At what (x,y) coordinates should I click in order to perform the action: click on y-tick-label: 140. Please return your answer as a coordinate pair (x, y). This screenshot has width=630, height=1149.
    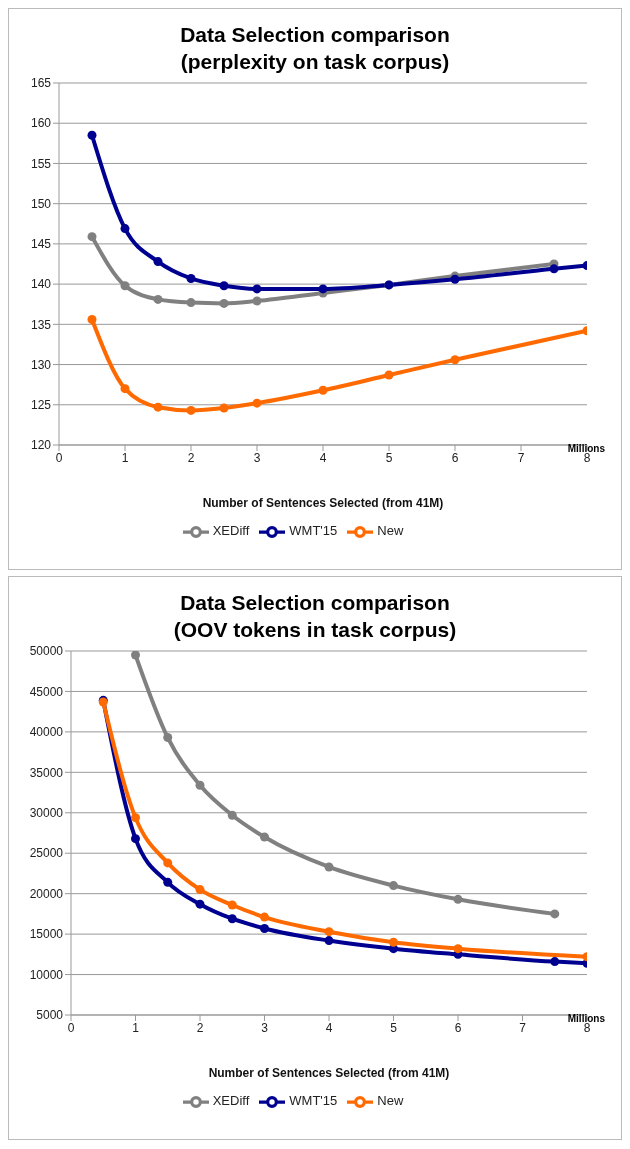
    Looking at the image, I should click on (41, 284).